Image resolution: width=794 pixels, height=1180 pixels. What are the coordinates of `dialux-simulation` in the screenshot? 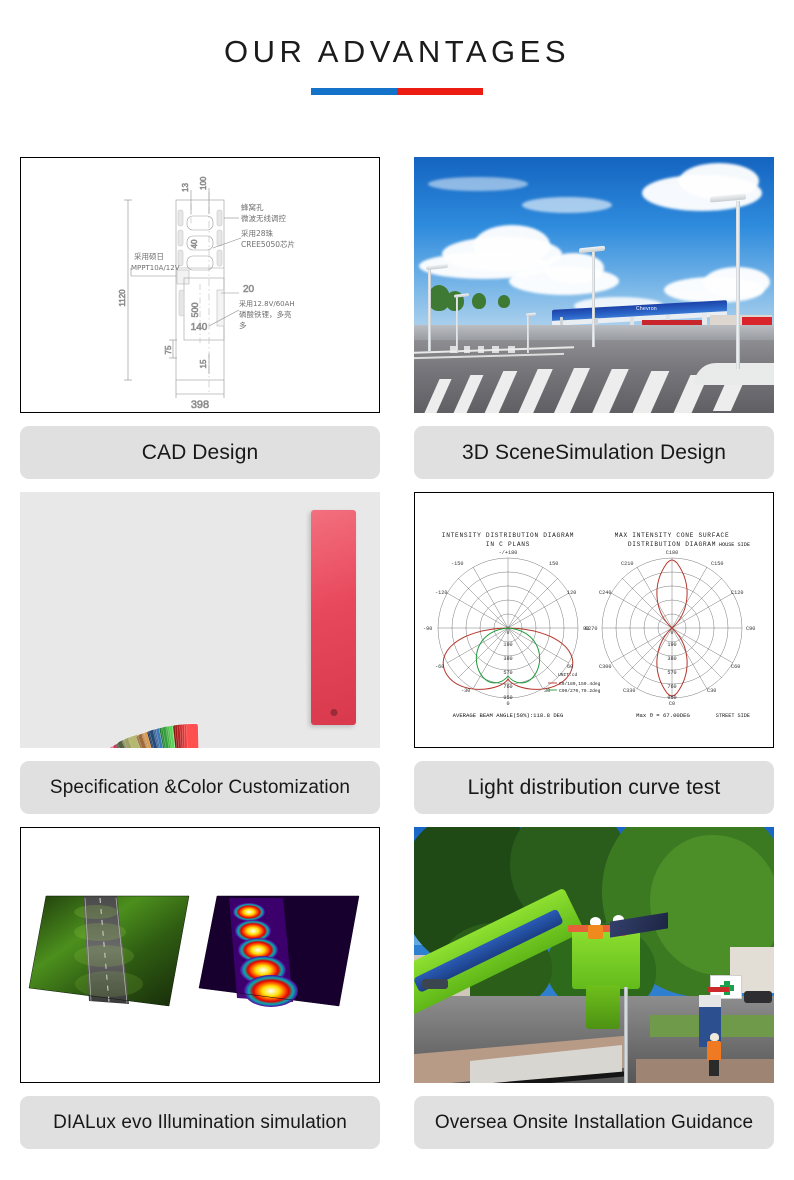 It's located at (200, 955).